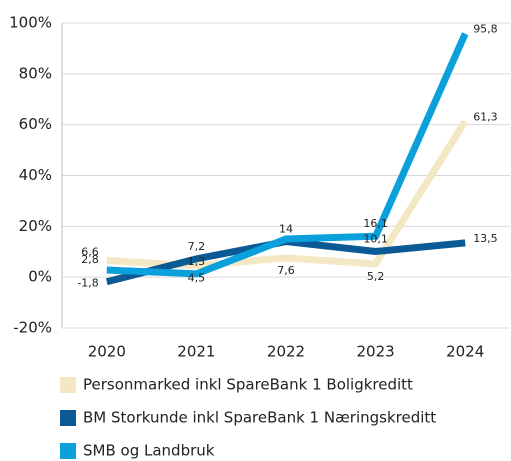  Describe the element at coordinates (90, 251) in the screenshot. I see `data-label: 6,6` at that location.